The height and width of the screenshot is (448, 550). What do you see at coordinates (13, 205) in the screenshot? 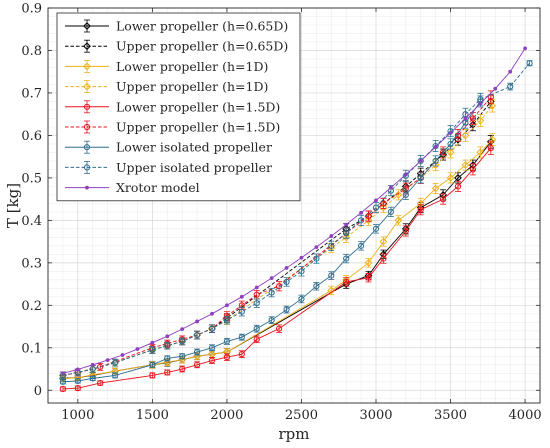
I see `y-axis-label: T [kg]` at bounding box center [13, 205].